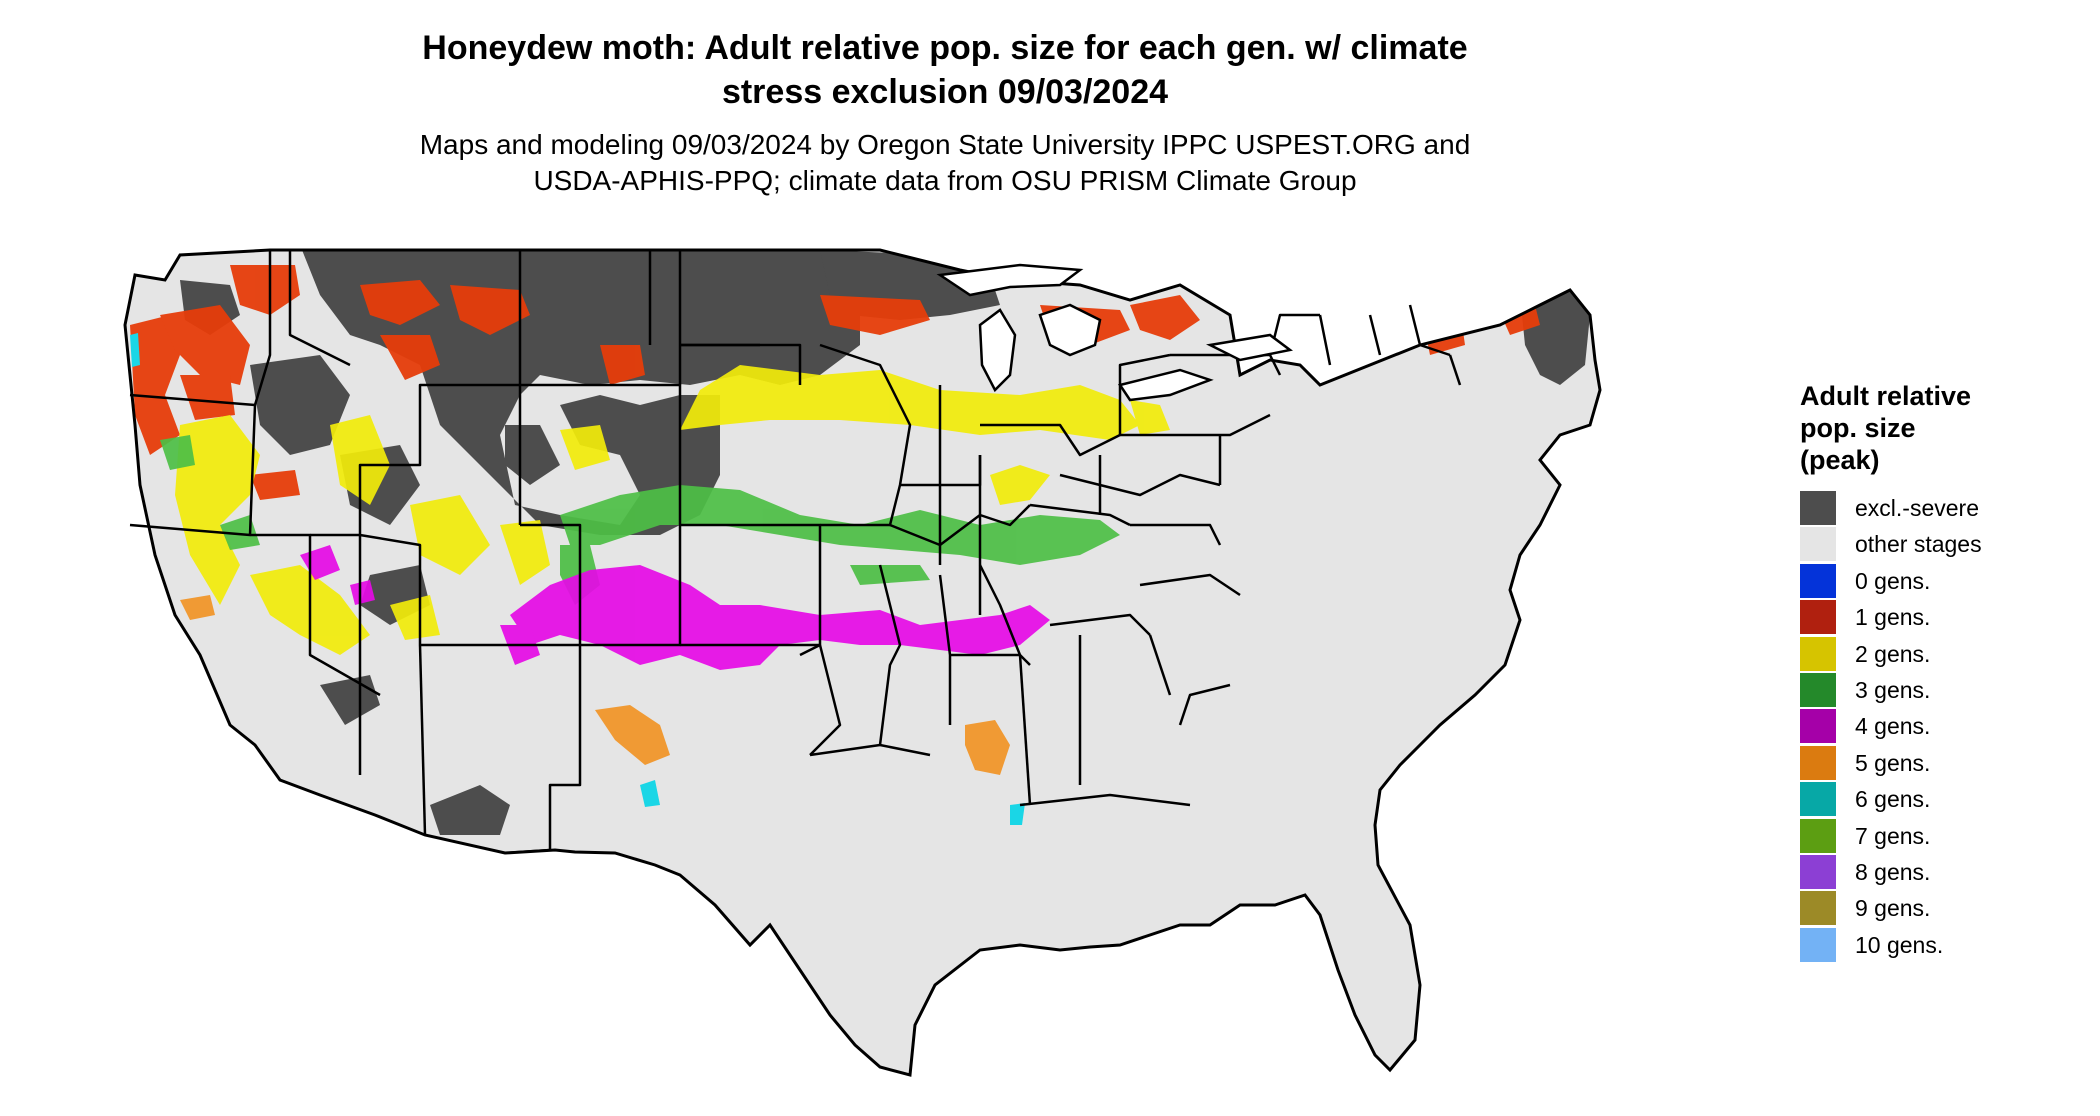 This screenshot has height=1116, width=2100. I want to click on legend-label: excl.-severe, so click(1917, 508).